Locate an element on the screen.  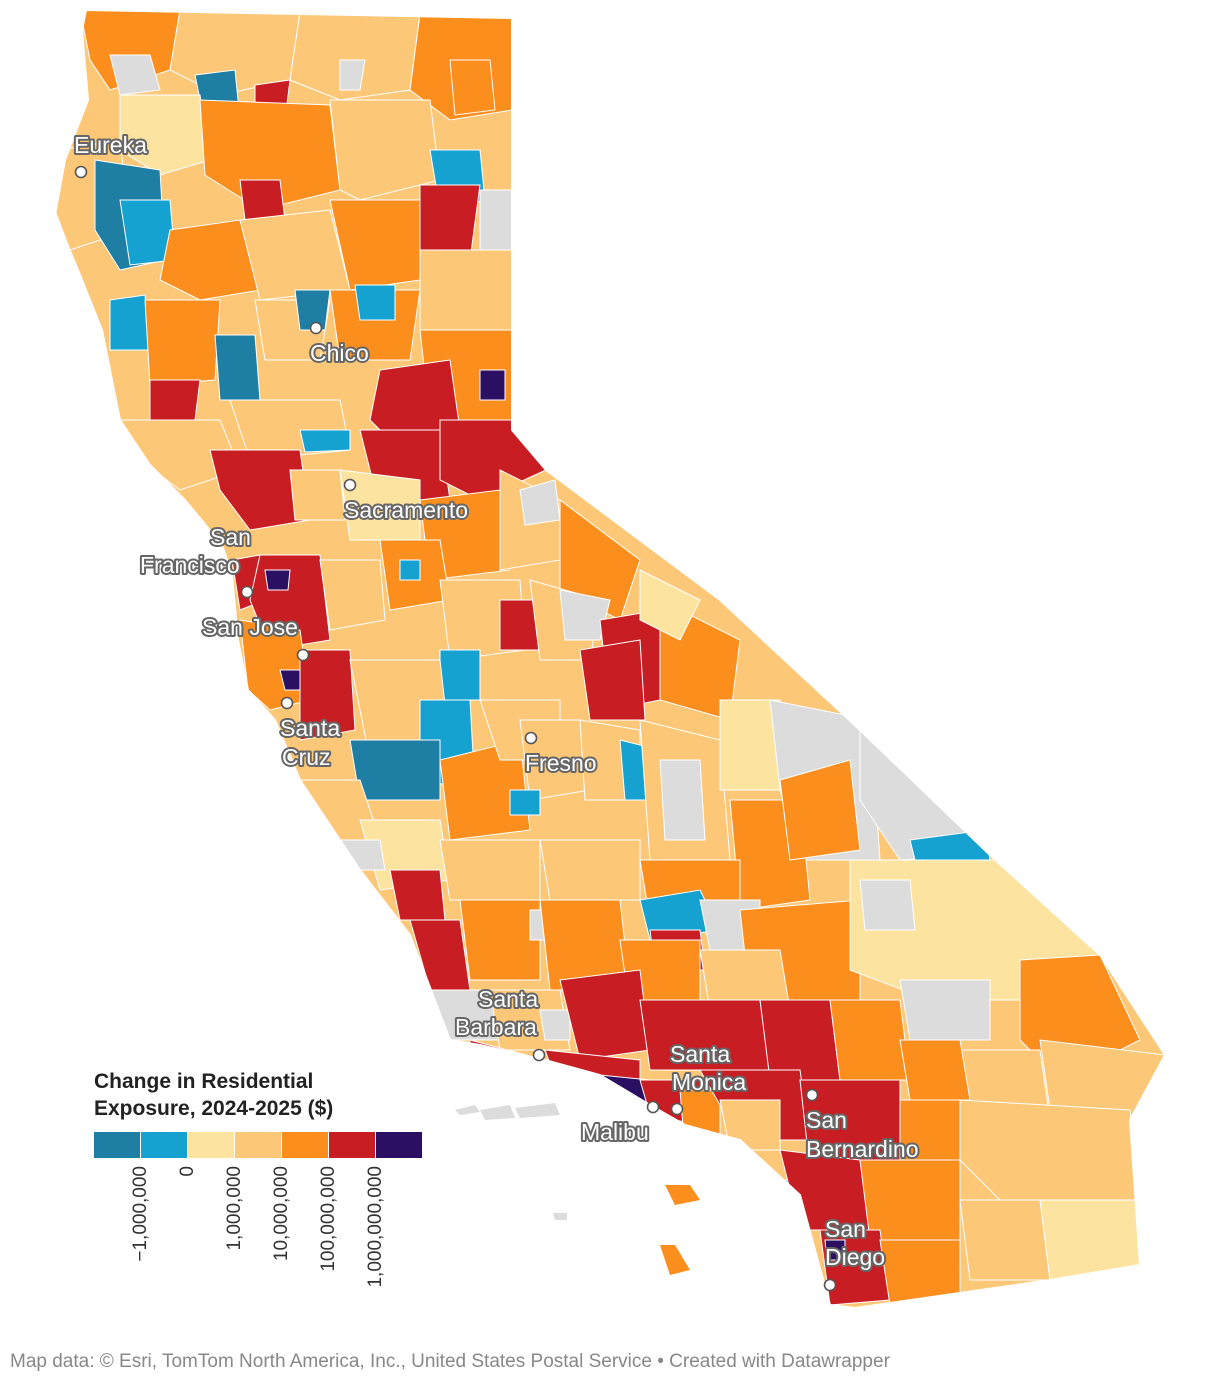
legend-tick-label: 1,000,000,000 is located at coordinates (375, 1227).